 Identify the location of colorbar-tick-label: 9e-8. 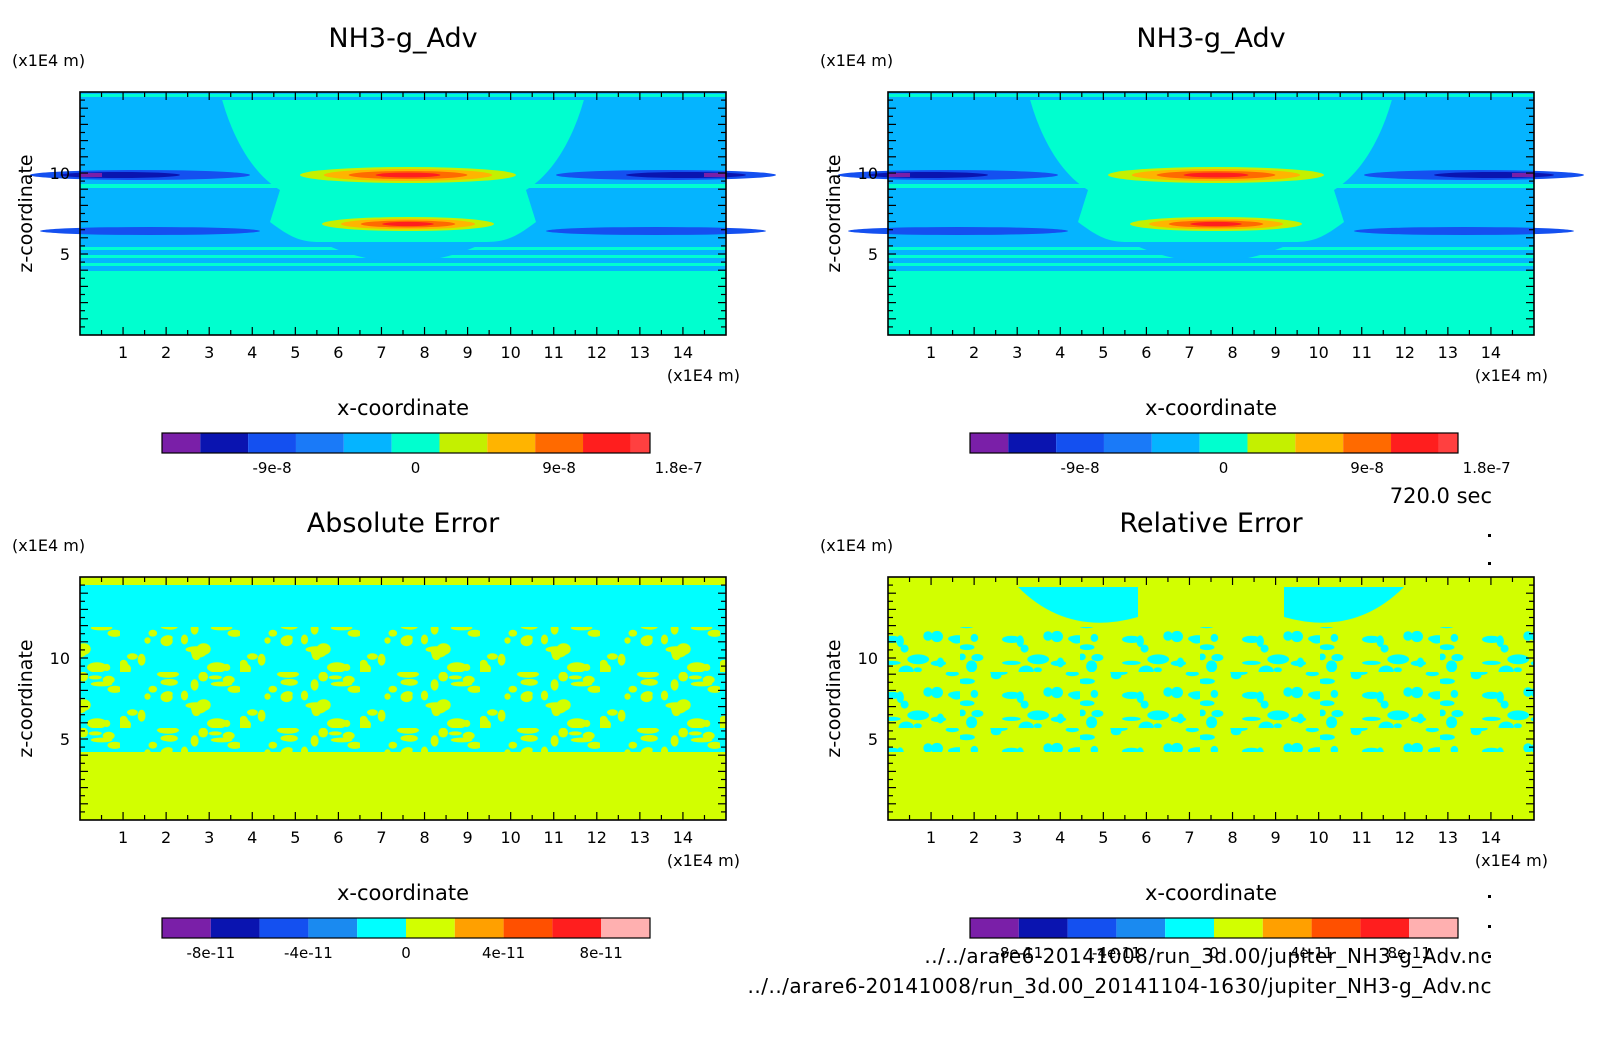
(559, 468).